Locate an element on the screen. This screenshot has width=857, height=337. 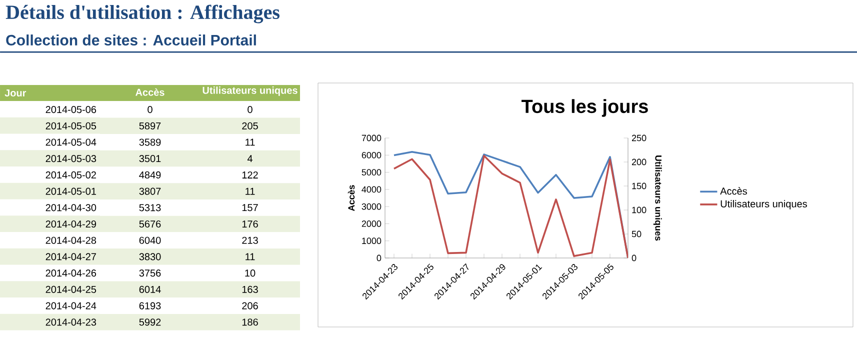
legend-label: Accès is located at coordinates (733, 191).